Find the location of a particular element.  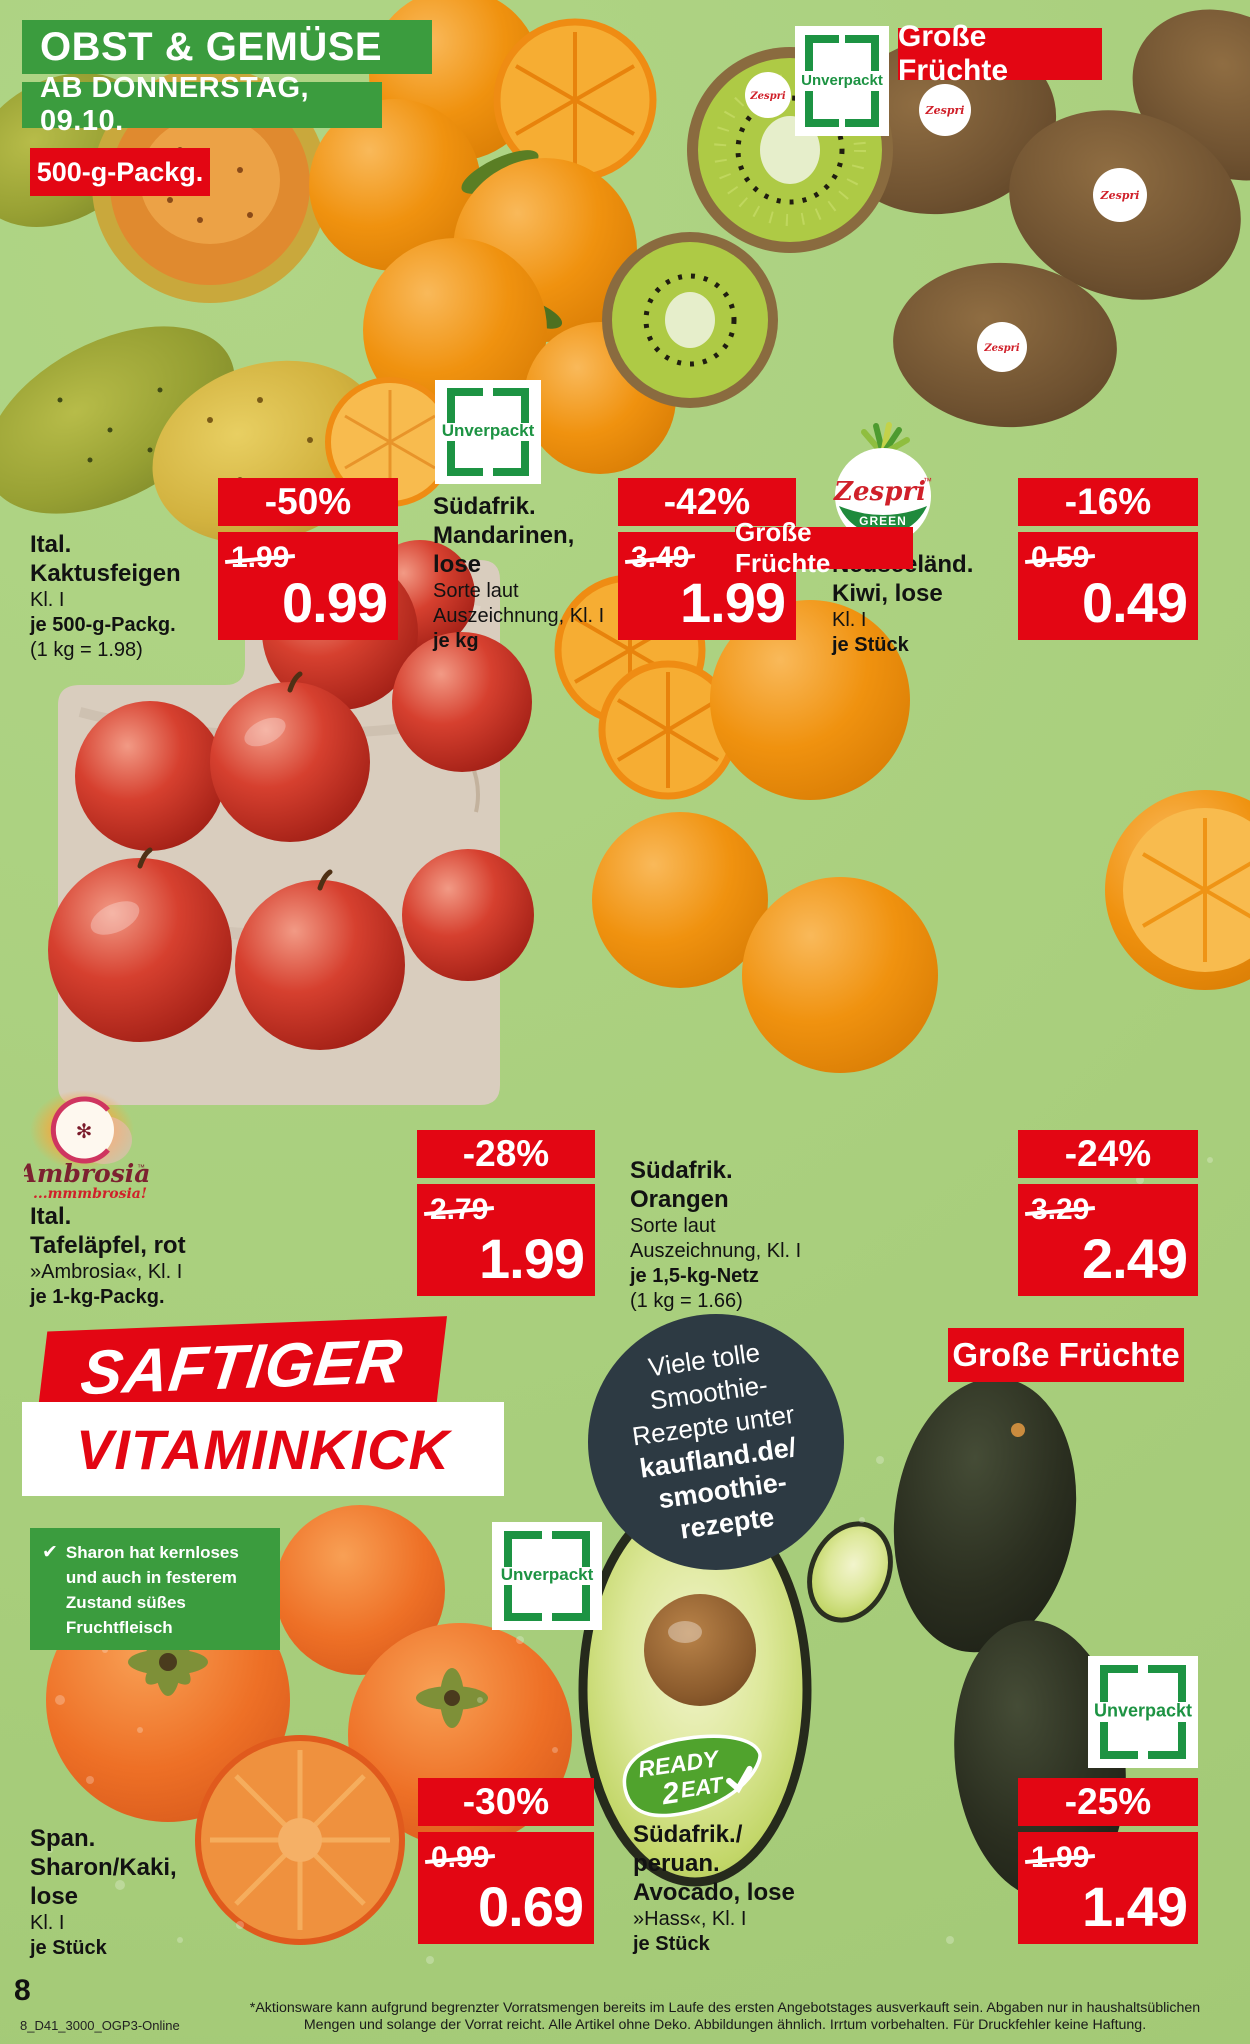

discount-badge: -25% is located at coordinates (1108, 1802).